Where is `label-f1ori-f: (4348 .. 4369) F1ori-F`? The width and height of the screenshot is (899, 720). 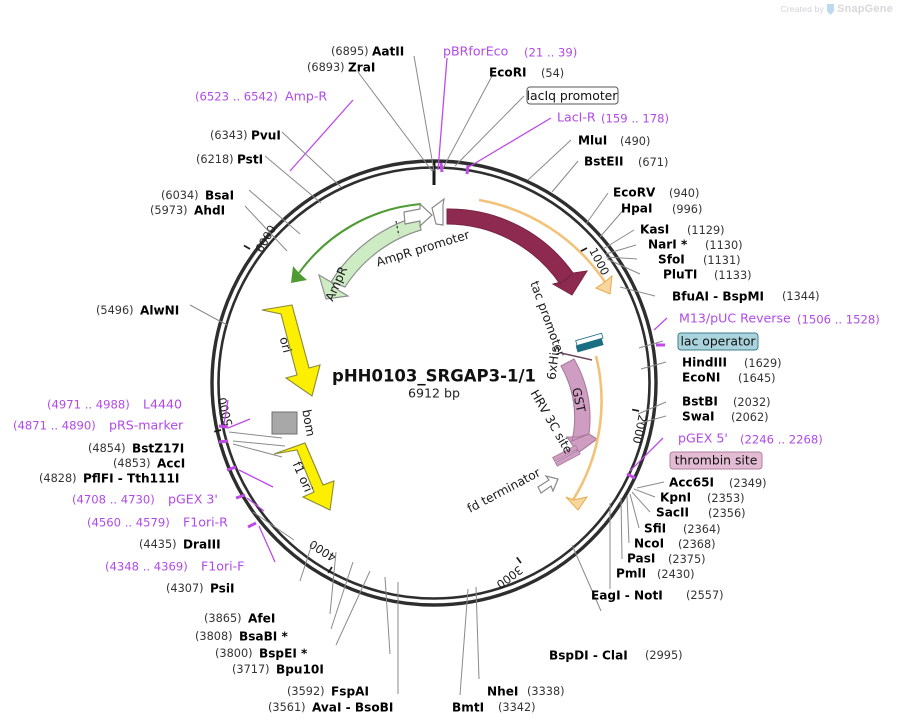
label-f1ori-f: (4348 .. 4369) F1ori-F is located at coordinates (174, 566).